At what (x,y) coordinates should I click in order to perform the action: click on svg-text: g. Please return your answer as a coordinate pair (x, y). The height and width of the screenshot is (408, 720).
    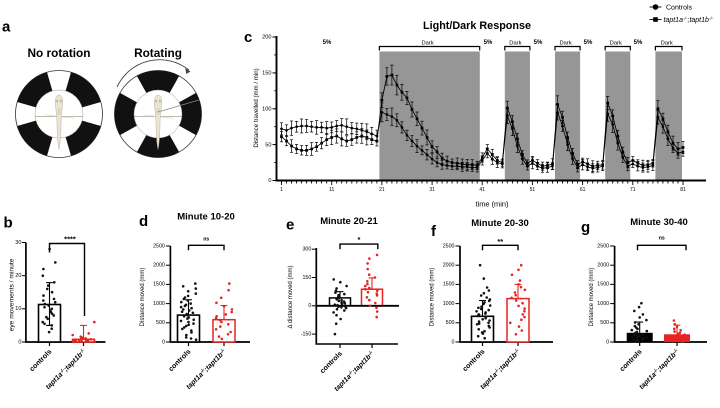
    Looking at the image, I should click on (585, 227).